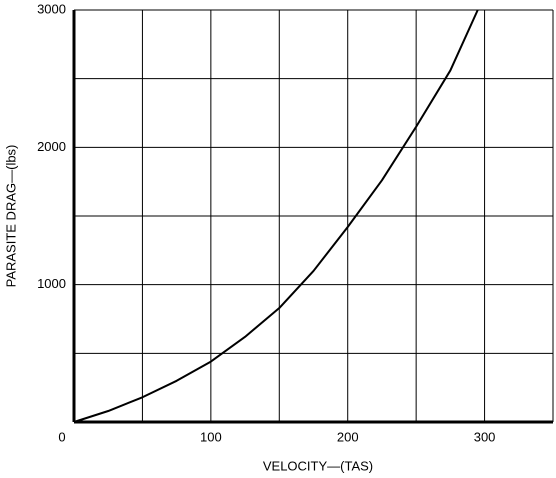 This screenshot has width=556, height=478. What do you see at coordinates (485, 436) in the screenshot?
I see `x-tick-label: 300` at bounding box center [485, 436].